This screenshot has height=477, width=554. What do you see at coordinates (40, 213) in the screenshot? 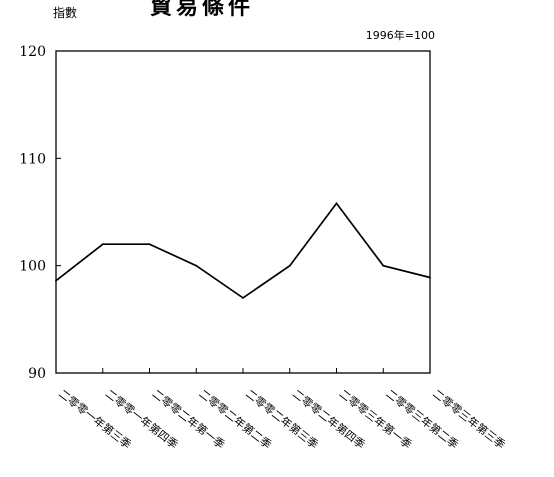
I see `y-axis: 90 100 110 120` at bounding box center [40, 213].